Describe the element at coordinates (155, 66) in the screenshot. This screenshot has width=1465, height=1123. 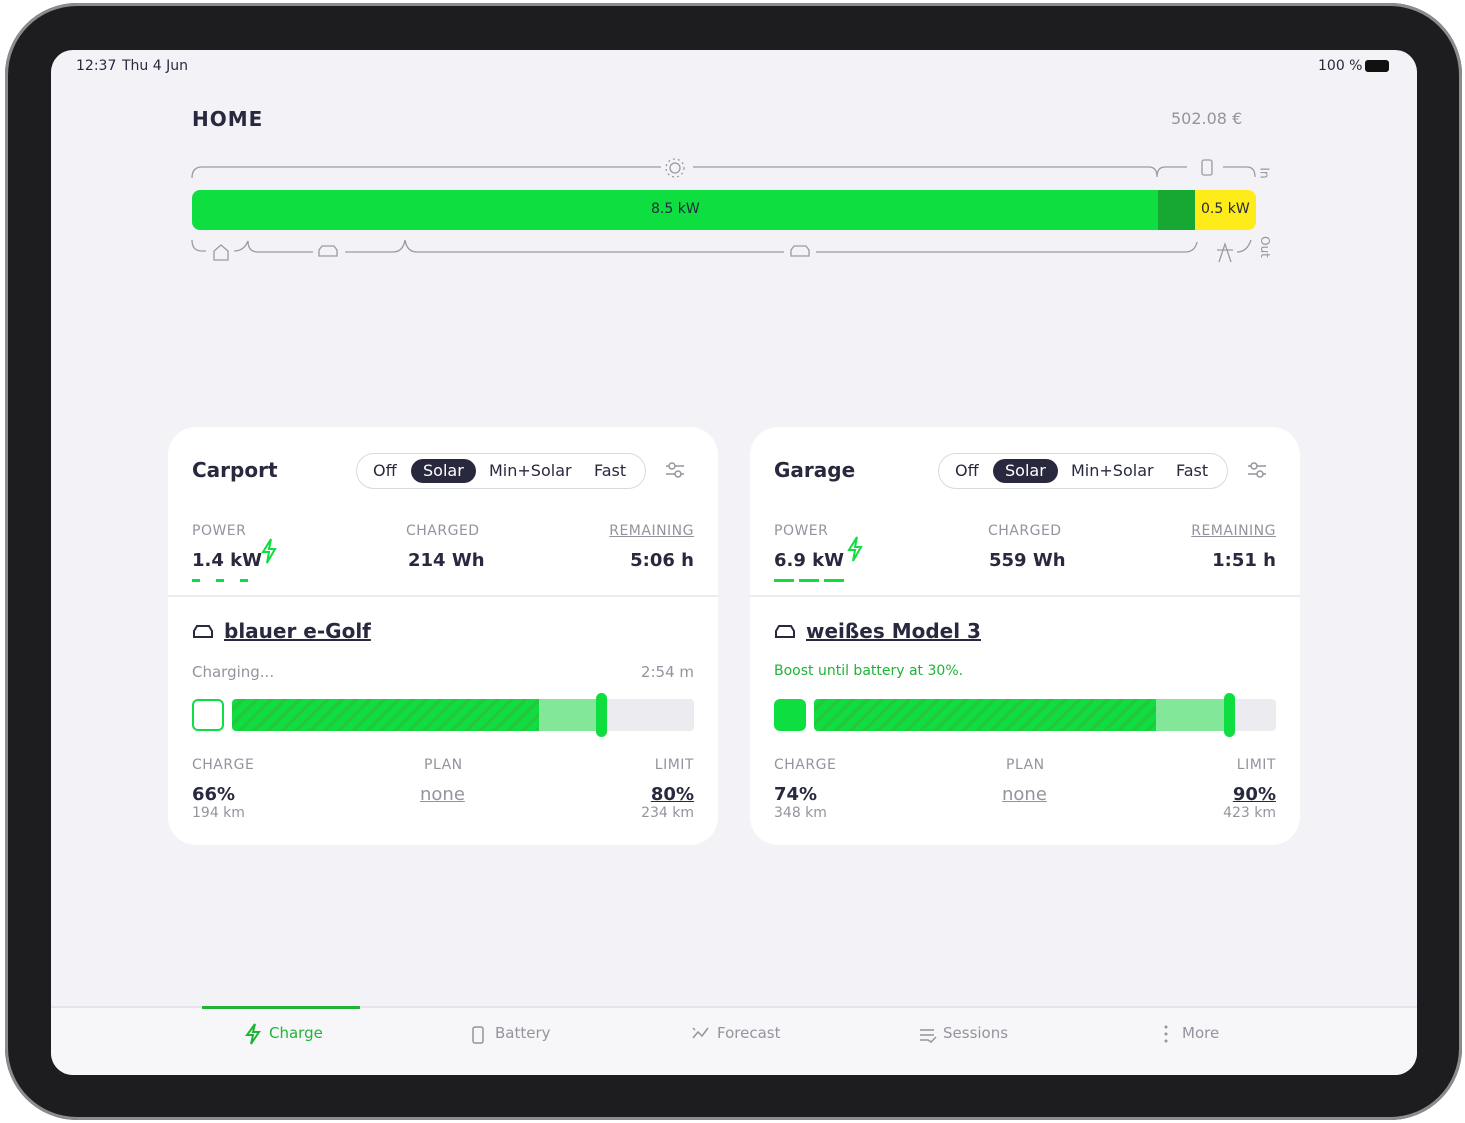
I see `status-date: Thu 4 Jun` at that location.